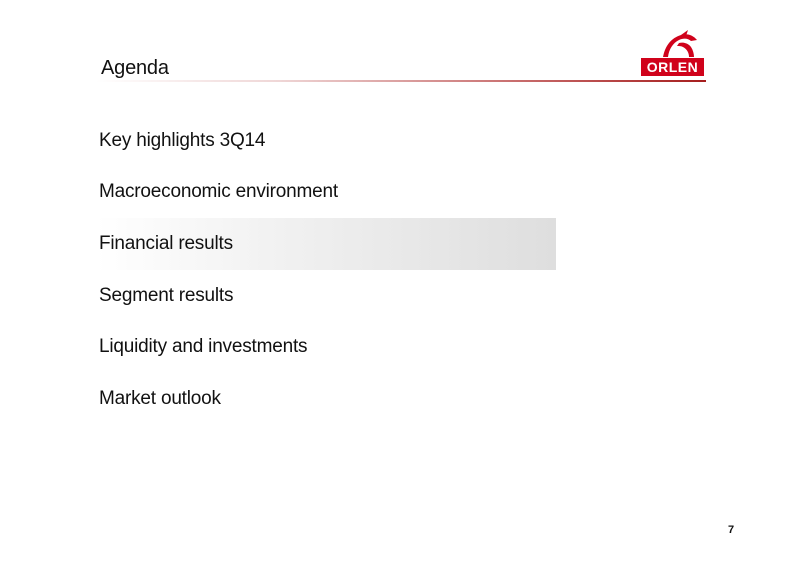 The height and width of the screenshot is (565, 800). I want to click on agenda-item-segment-results: Segment results, so click(166, 295).